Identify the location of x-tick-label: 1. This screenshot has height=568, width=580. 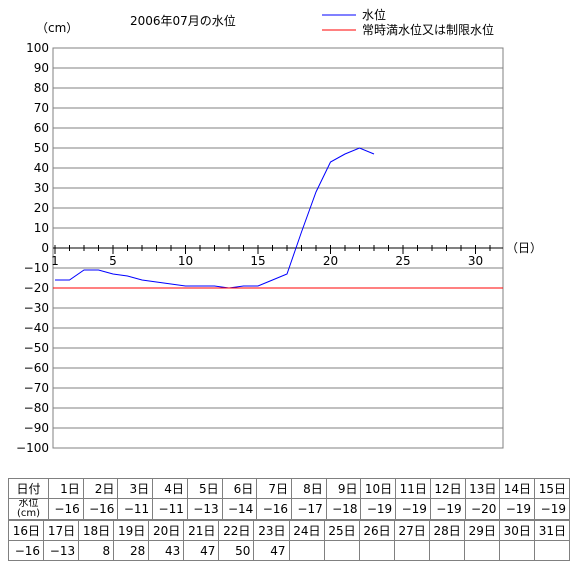
(55, 261).